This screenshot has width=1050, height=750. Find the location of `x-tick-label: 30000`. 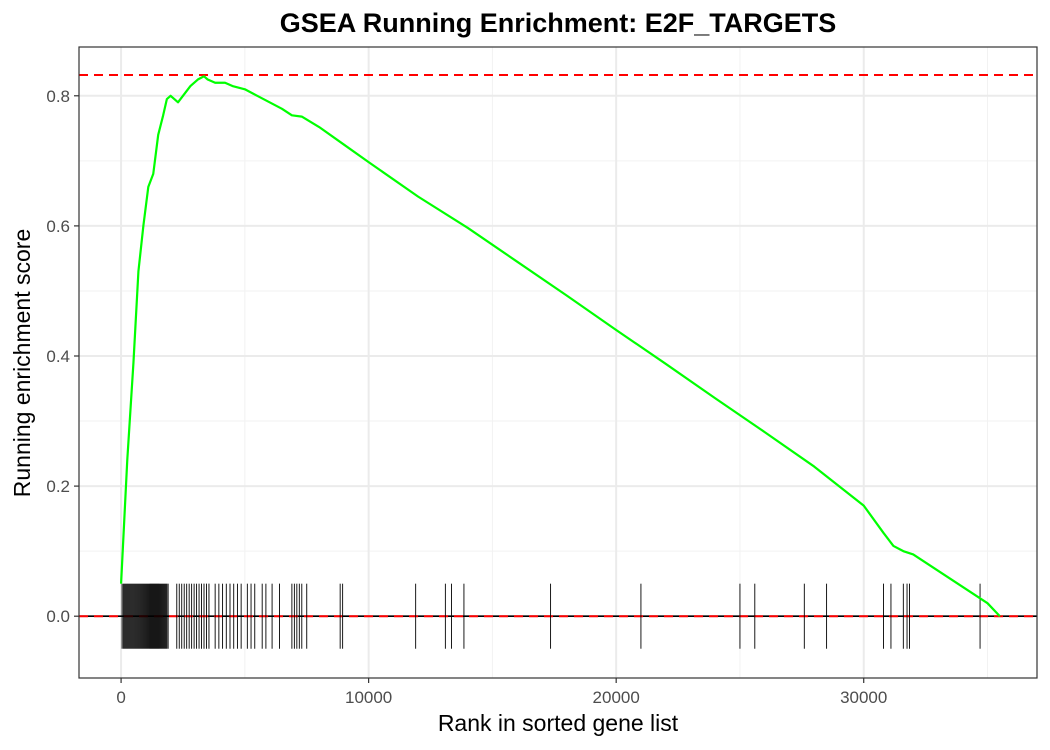

x-tick-label: 30000 is located at coordinates (863, 697).